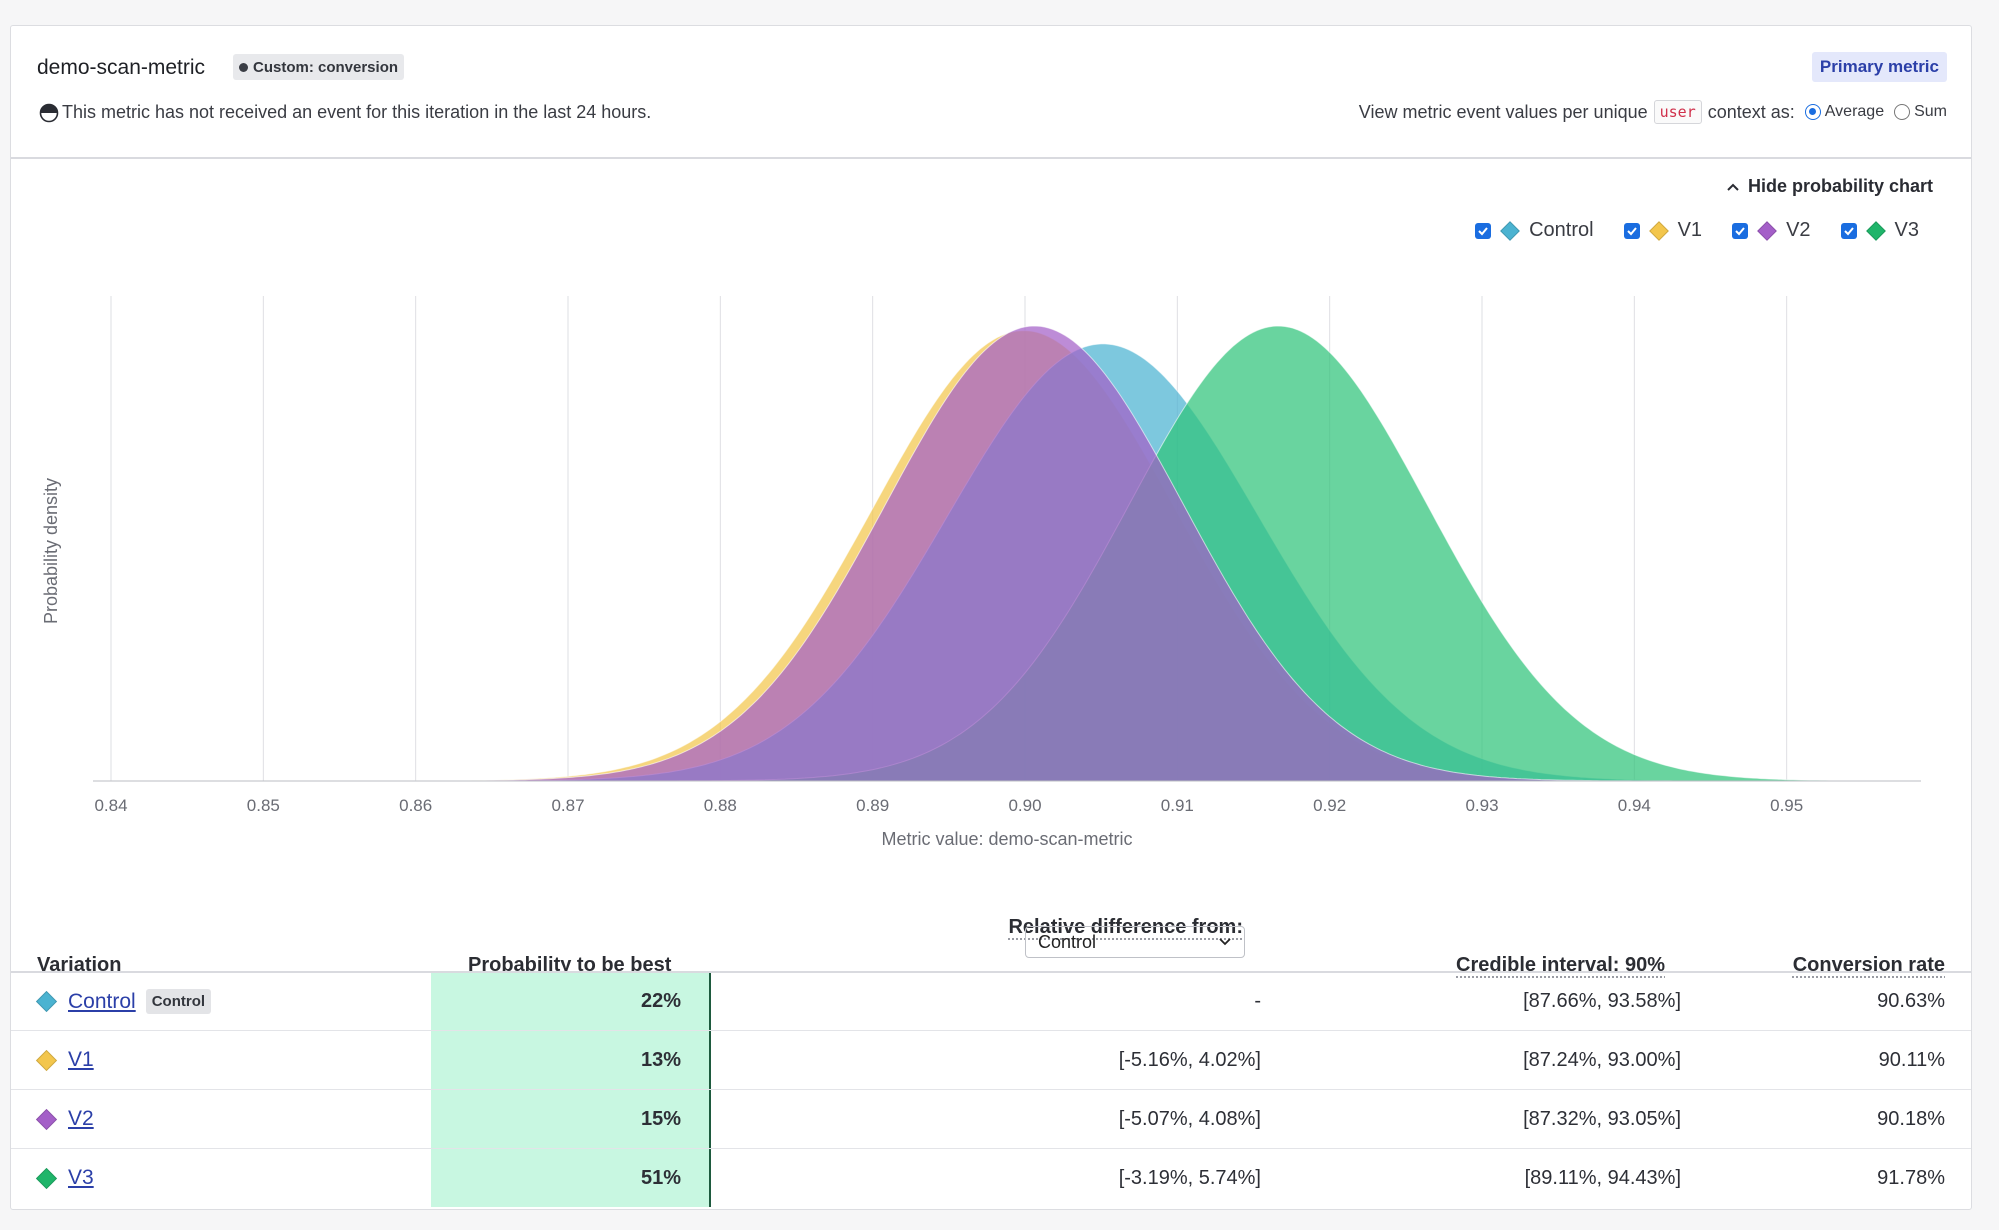 This screenshot has height=1230, width=1999. What do you see at coordinates (1771, 230) in the screenshot?
I see `legend-v2: V2` at bounding box center [1771, 230].